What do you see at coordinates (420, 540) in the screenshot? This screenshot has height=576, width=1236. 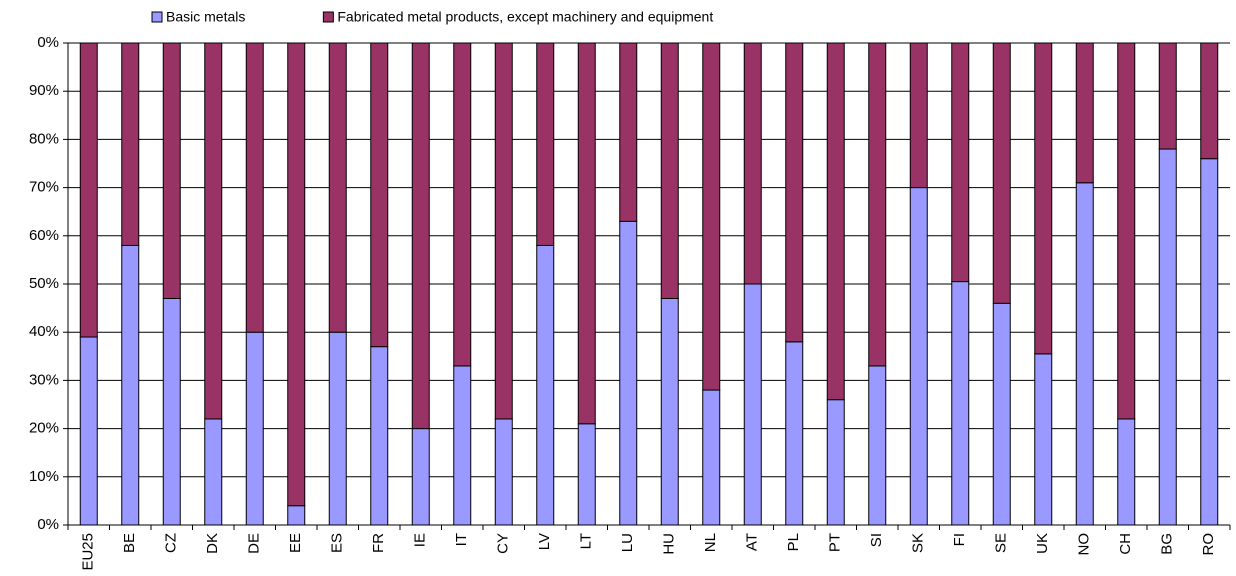 I see `x-tick-label: IE` at bounding box center [420, 540].